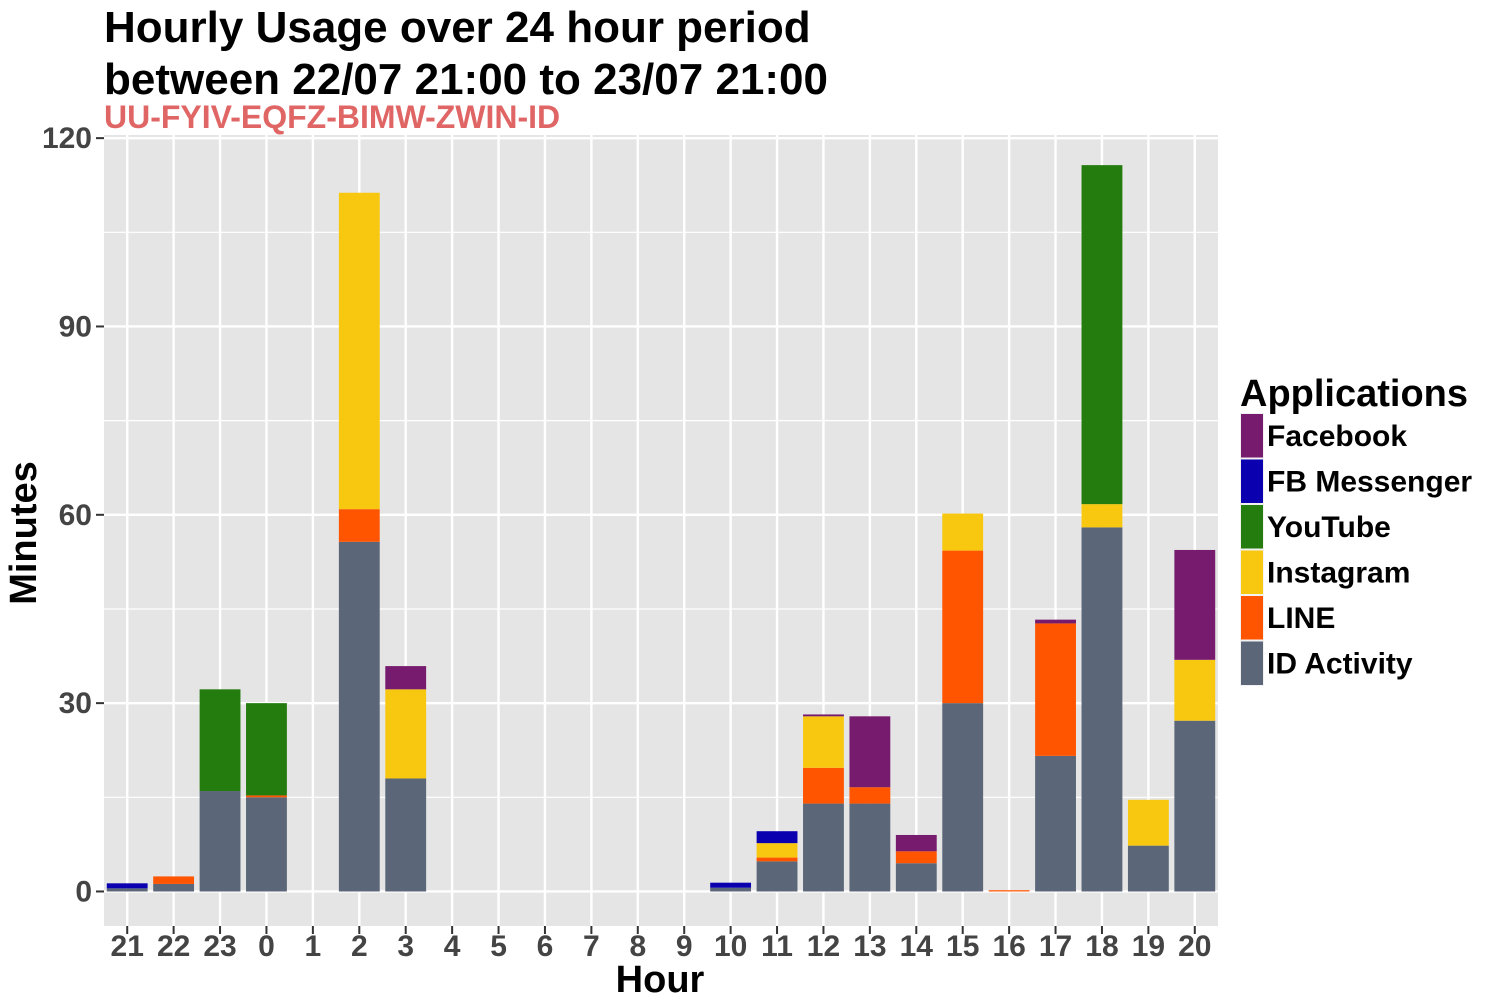 This screenshot has width=1500, height=1000. I want to click on x-tick-label: 20, so click(1194, 946).